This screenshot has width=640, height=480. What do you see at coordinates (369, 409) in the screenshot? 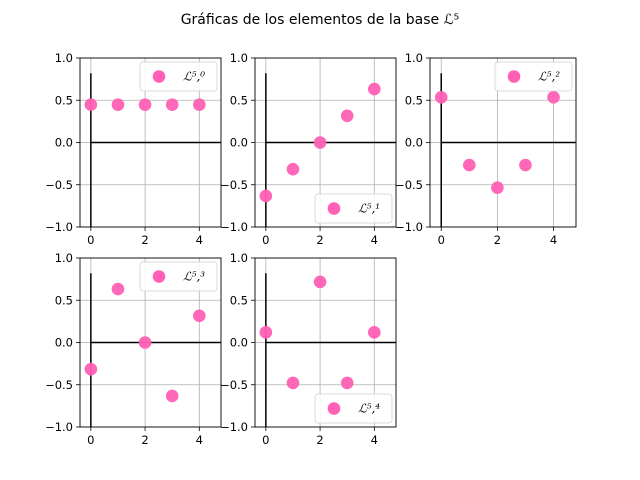
I see `legend-label: ℒ⁵,⁴` at bounding box center [369, 409].